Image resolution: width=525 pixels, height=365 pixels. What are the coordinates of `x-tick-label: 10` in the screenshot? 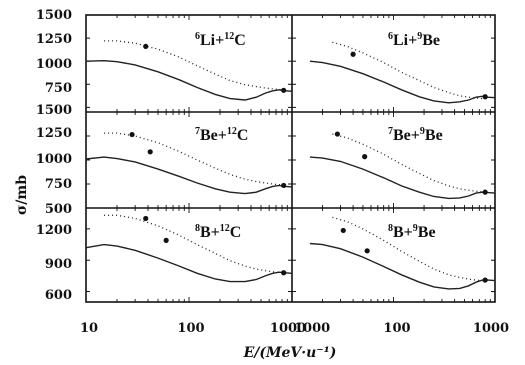 It's located at (89, 328).